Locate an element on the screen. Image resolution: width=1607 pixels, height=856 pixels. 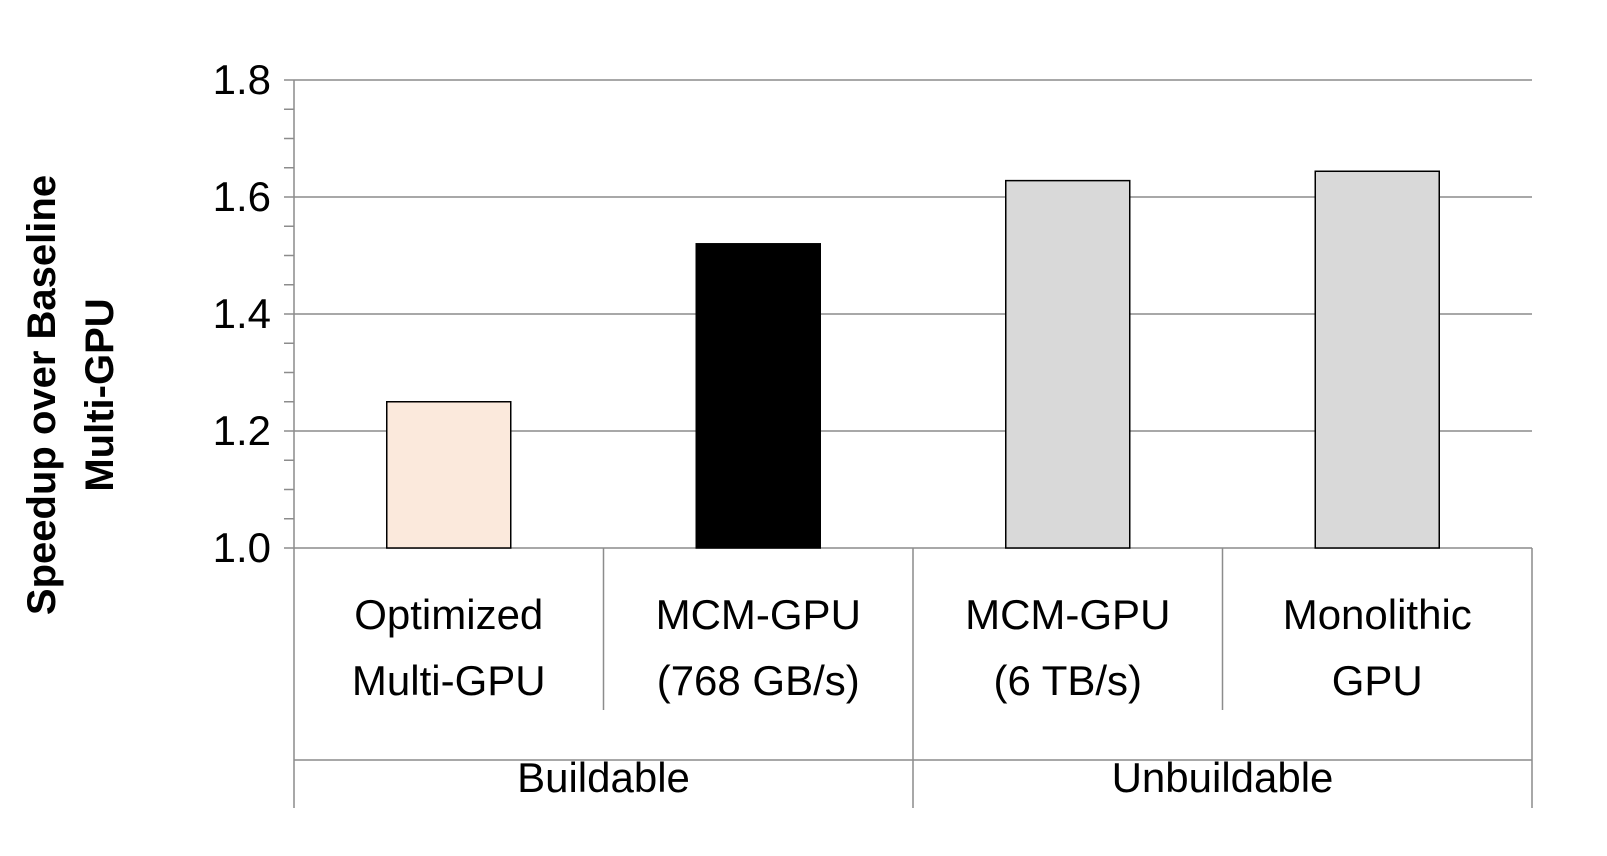
category-label: GPU is located at coordinates (1377, 680).